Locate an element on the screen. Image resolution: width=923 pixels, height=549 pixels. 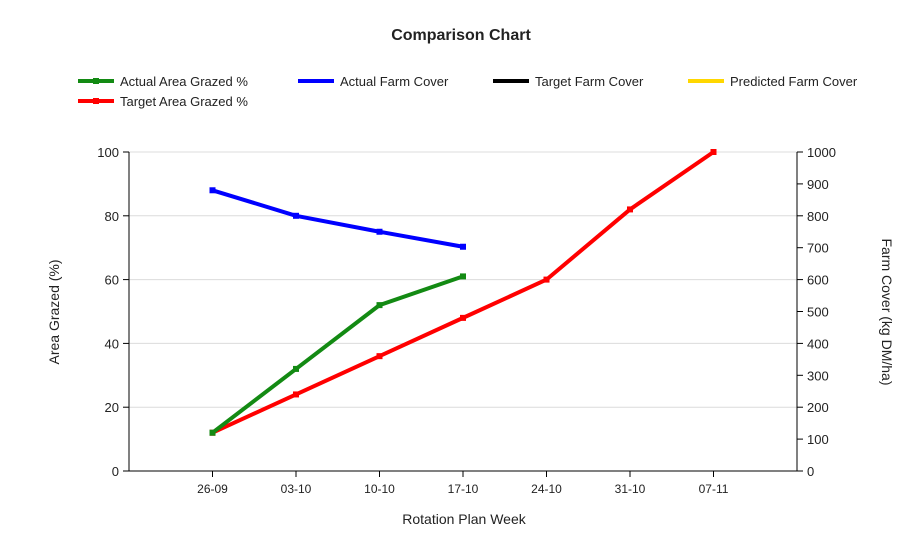
y-right-tick-label: 100 is located at coordinates (818, 439).